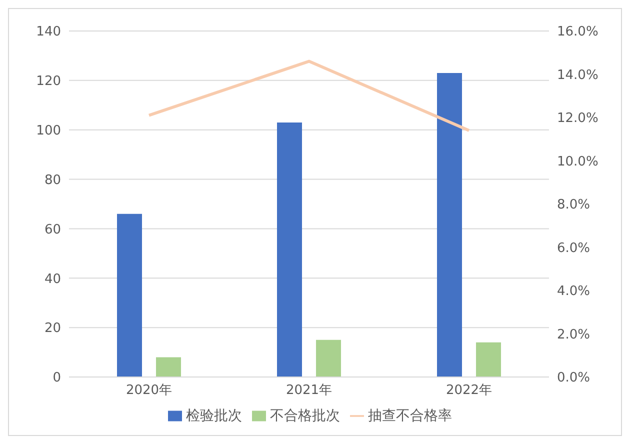 The height and width of the screenshot is (444, 630). Describe the element at coordinates (56, 378) in the screenshot. I see `y-tick-label: 0` at that location.